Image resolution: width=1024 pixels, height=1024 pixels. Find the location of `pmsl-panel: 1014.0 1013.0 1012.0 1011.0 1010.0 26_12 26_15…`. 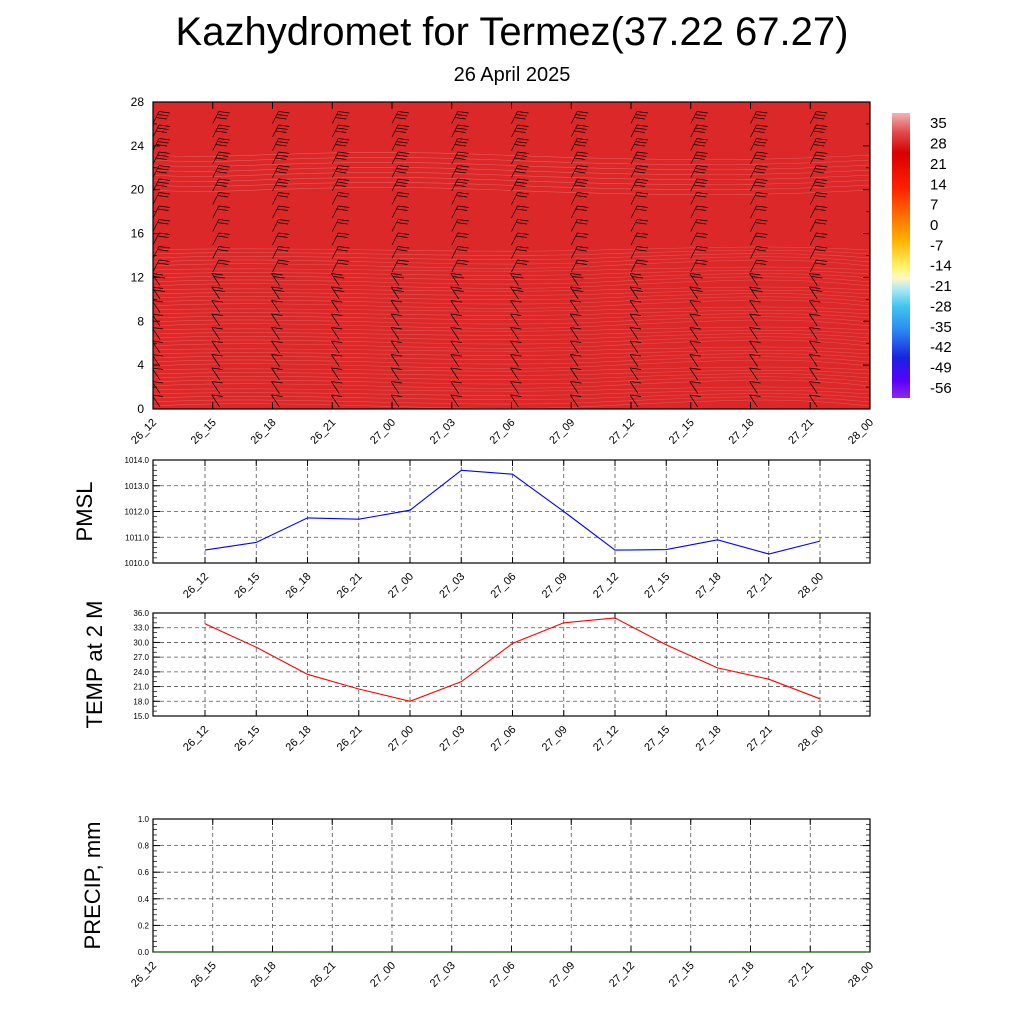

pmsl-panel: 1014.0 1013.0 1012.0 1011.0 1010.0 26_12 26_15… is located at coordinates (471, 528).